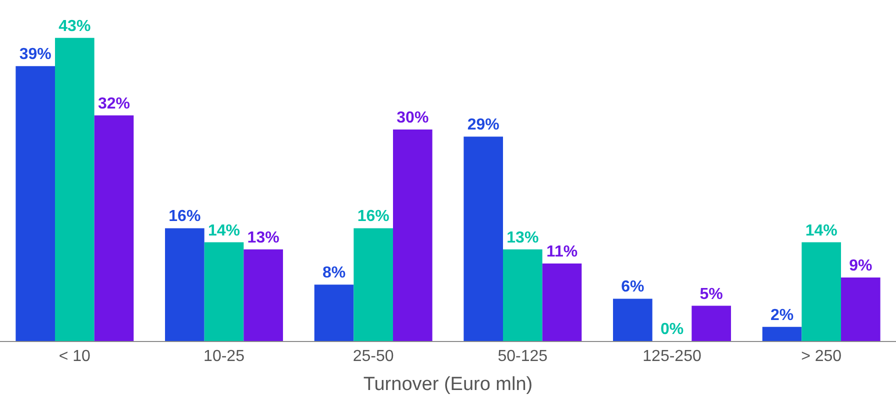 This screenshot has height=412, width=896. I want to click on data-label: 11%, so click(562, 251).